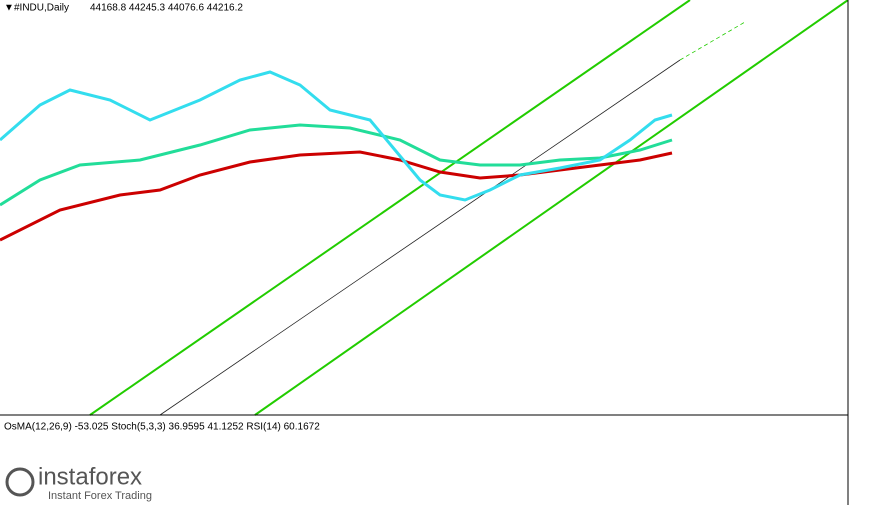 The image size is (896, 505). What do you see at coordinates (9, 8) in the screenshot?
I see `header-arrow: ▼` at bounding box center [9, 8].